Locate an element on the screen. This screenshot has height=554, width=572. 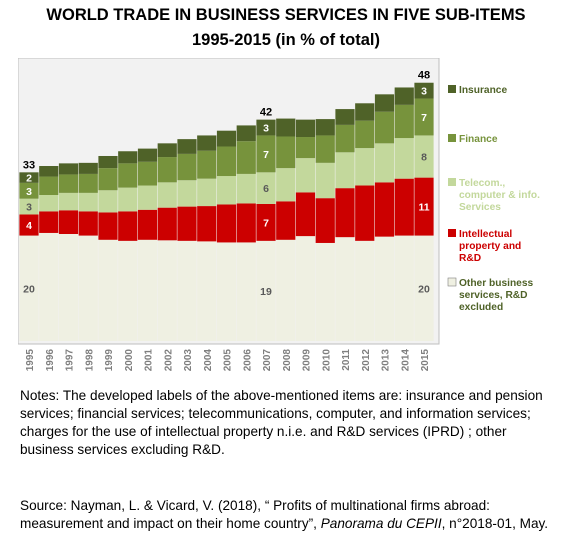
legend-label: property and is located at coordinates (490, 246).